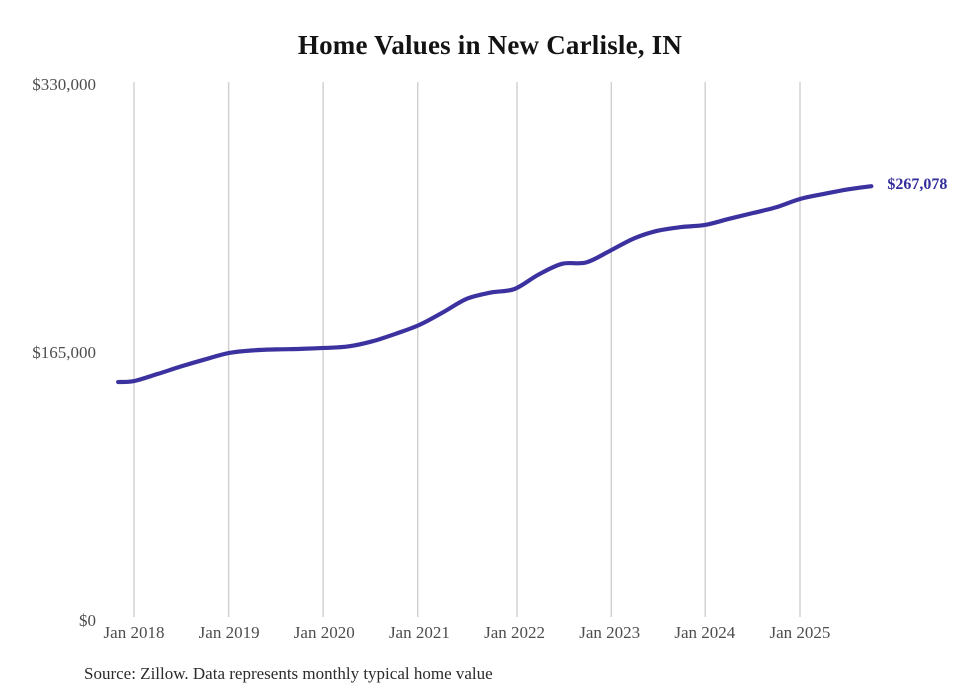 This screenshot has width=980, height=699. What do you see at coordinates (490, 45) in the screenshot?
I see `chart-title: Home Values in New Carlisle, IN` at bounding box center [490, 45].